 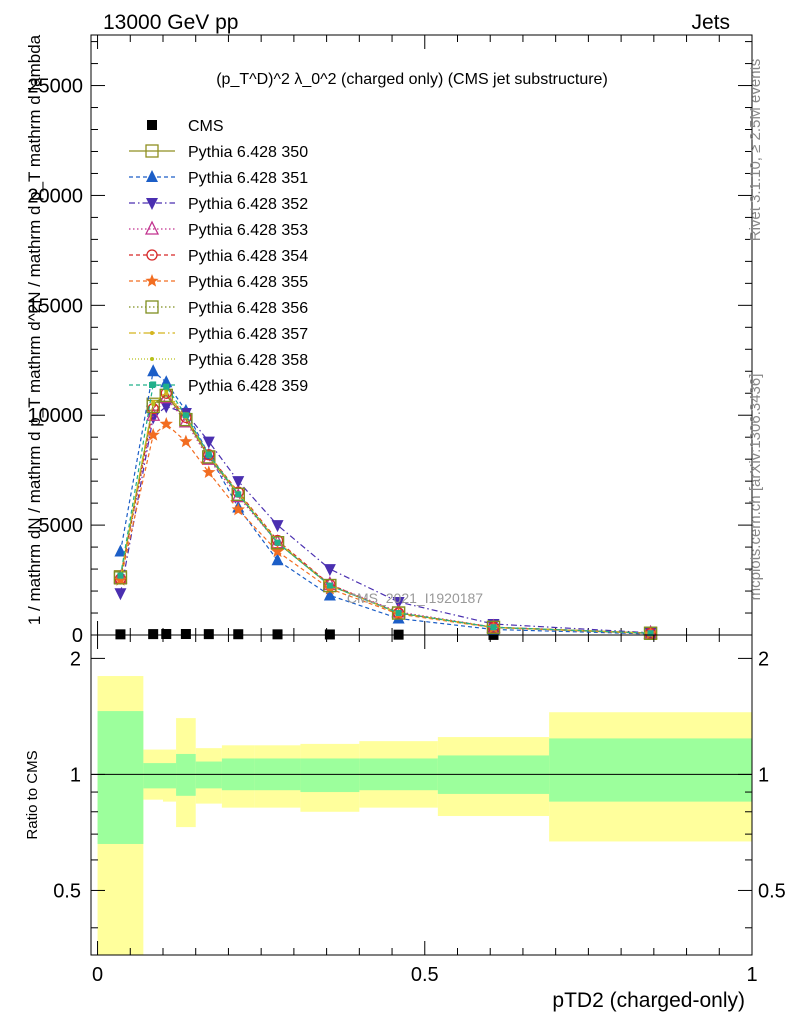 I want to click on rivet-label: Rivet 3.1.10, ≥ 2.5M events, so click(x=755, y=150).